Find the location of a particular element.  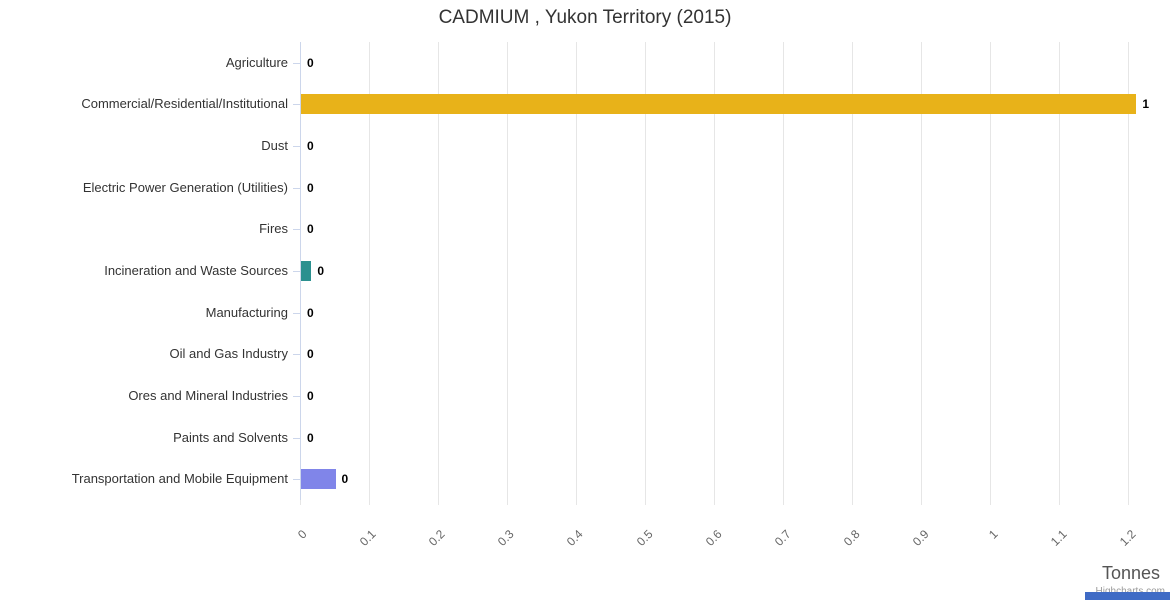

x-axis-tick-label: 1.1 is located at coordinates (1058, 538).